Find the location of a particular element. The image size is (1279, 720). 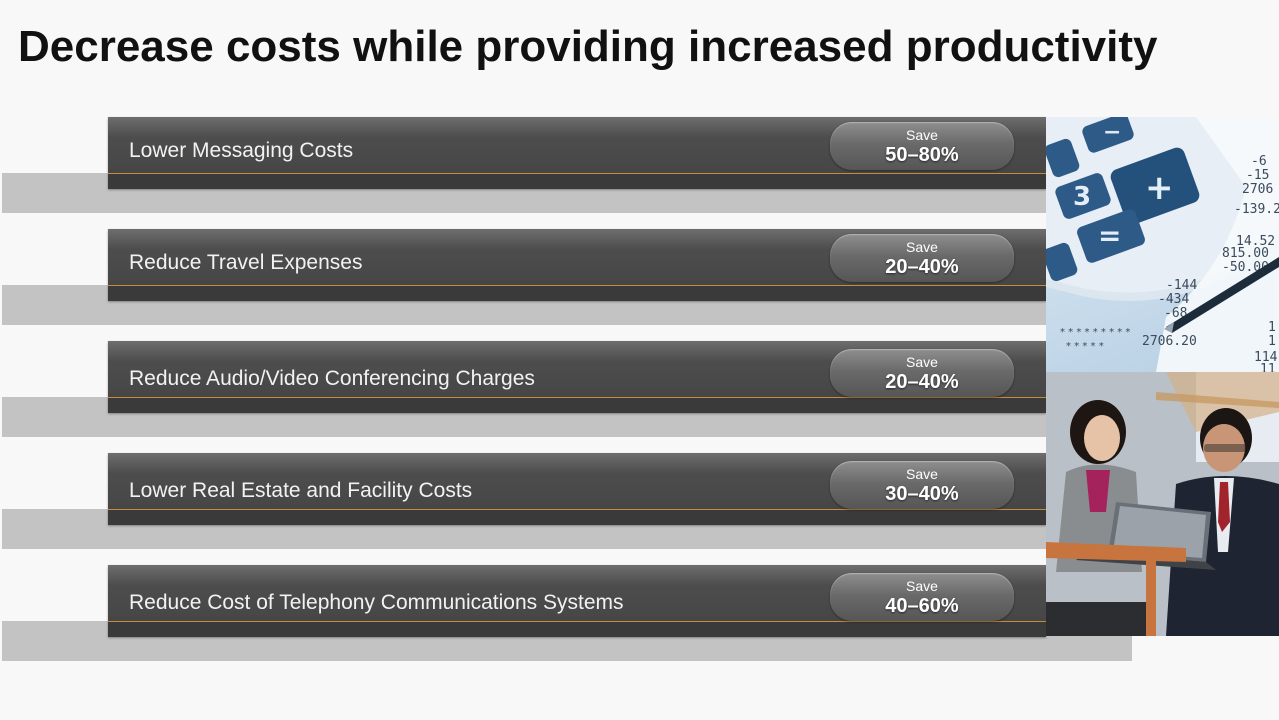

savings-badge: Save 40–60% is located at coordinates (922, 597).